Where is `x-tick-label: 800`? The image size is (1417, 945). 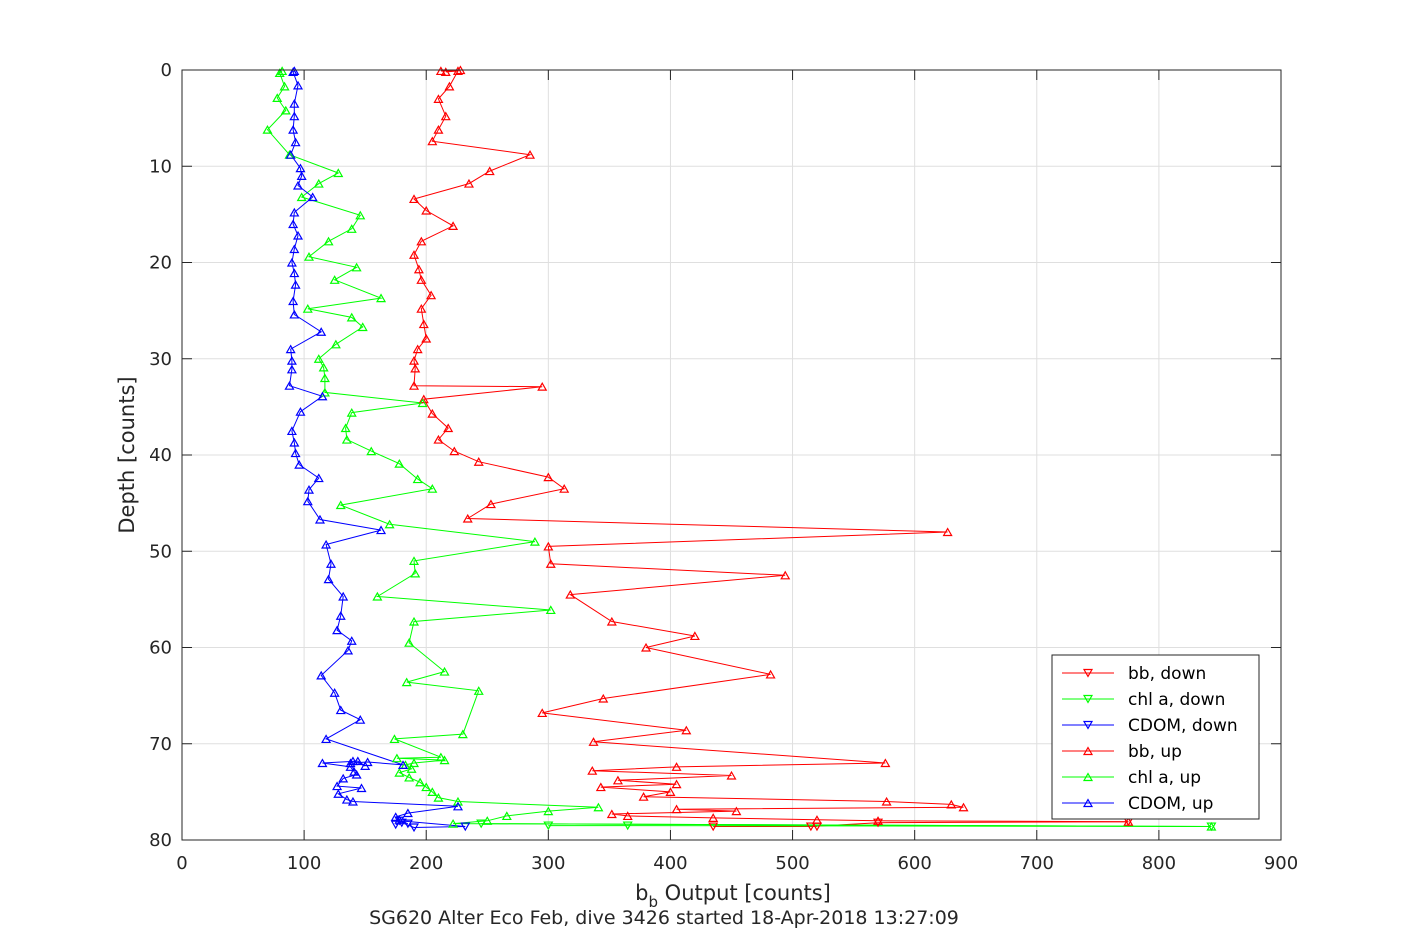 x-tick-label: 800 is located at coordinates (1159, 863).